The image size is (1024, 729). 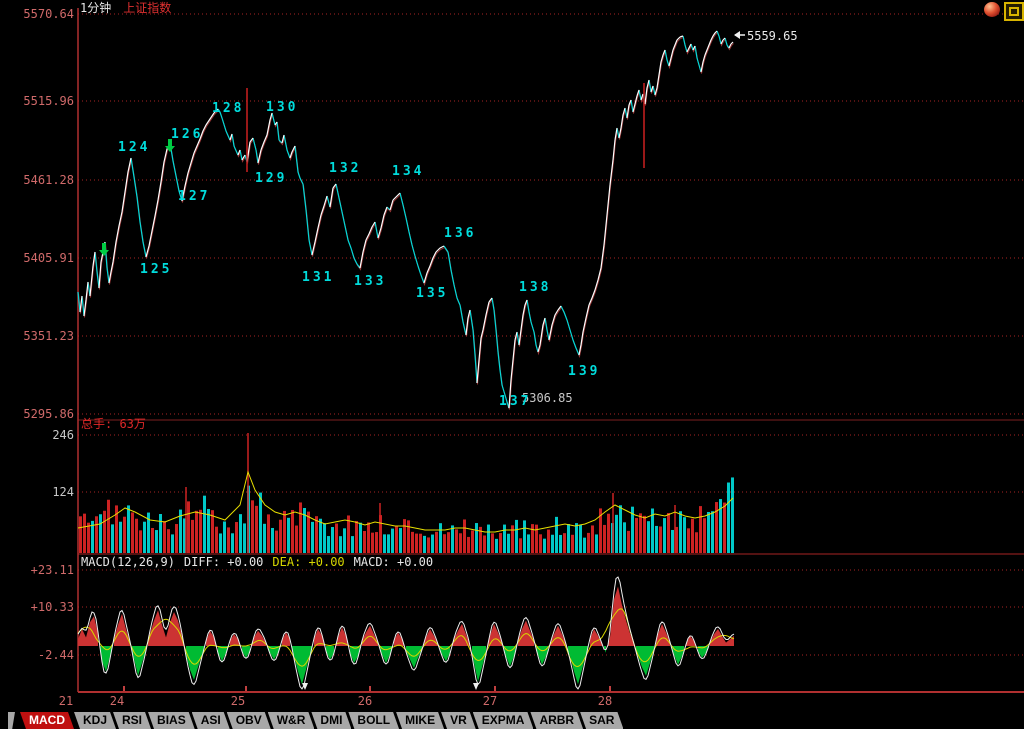 What do you see at coordinates (271, 178) in the screenshot?
I see `wave-count-label: 129` at bounding box center [271, 178].